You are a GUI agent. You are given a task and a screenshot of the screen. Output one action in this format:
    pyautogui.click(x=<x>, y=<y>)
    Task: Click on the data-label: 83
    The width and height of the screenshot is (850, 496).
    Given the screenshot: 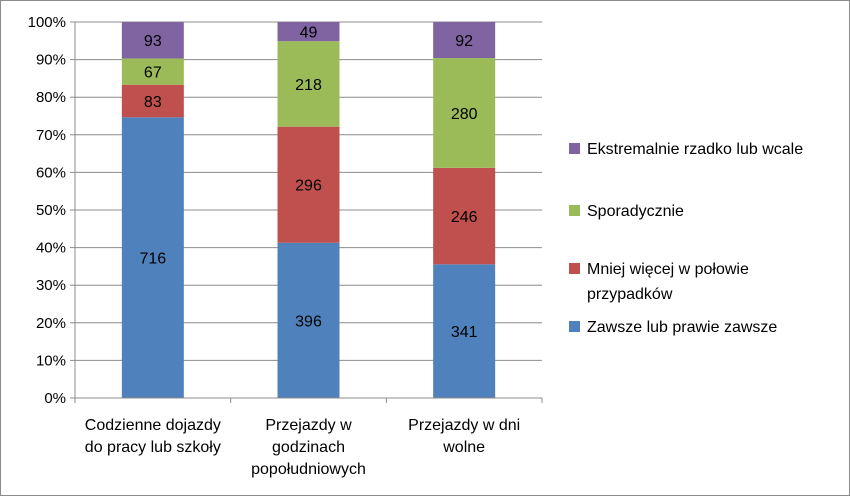 What is the action you would take?
    pyautogui.click(x=153, y=102)
    